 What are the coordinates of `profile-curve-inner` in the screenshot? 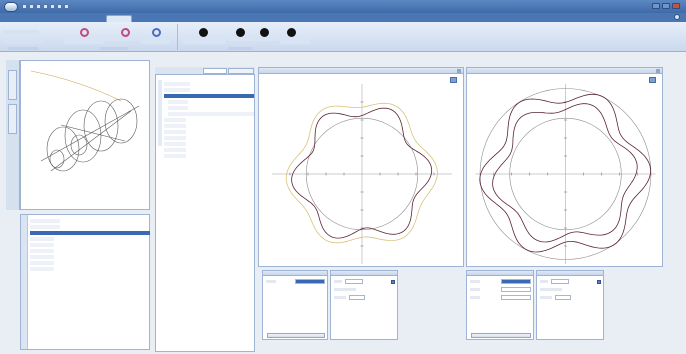 It's located at (362, 173).